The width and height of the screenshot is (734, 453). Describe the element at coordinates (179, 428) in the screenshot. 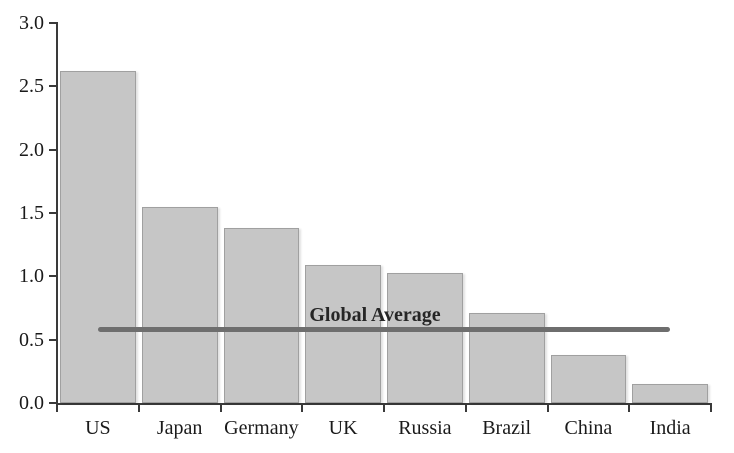

I see `x-tick-label-japan: Japan` at that location.